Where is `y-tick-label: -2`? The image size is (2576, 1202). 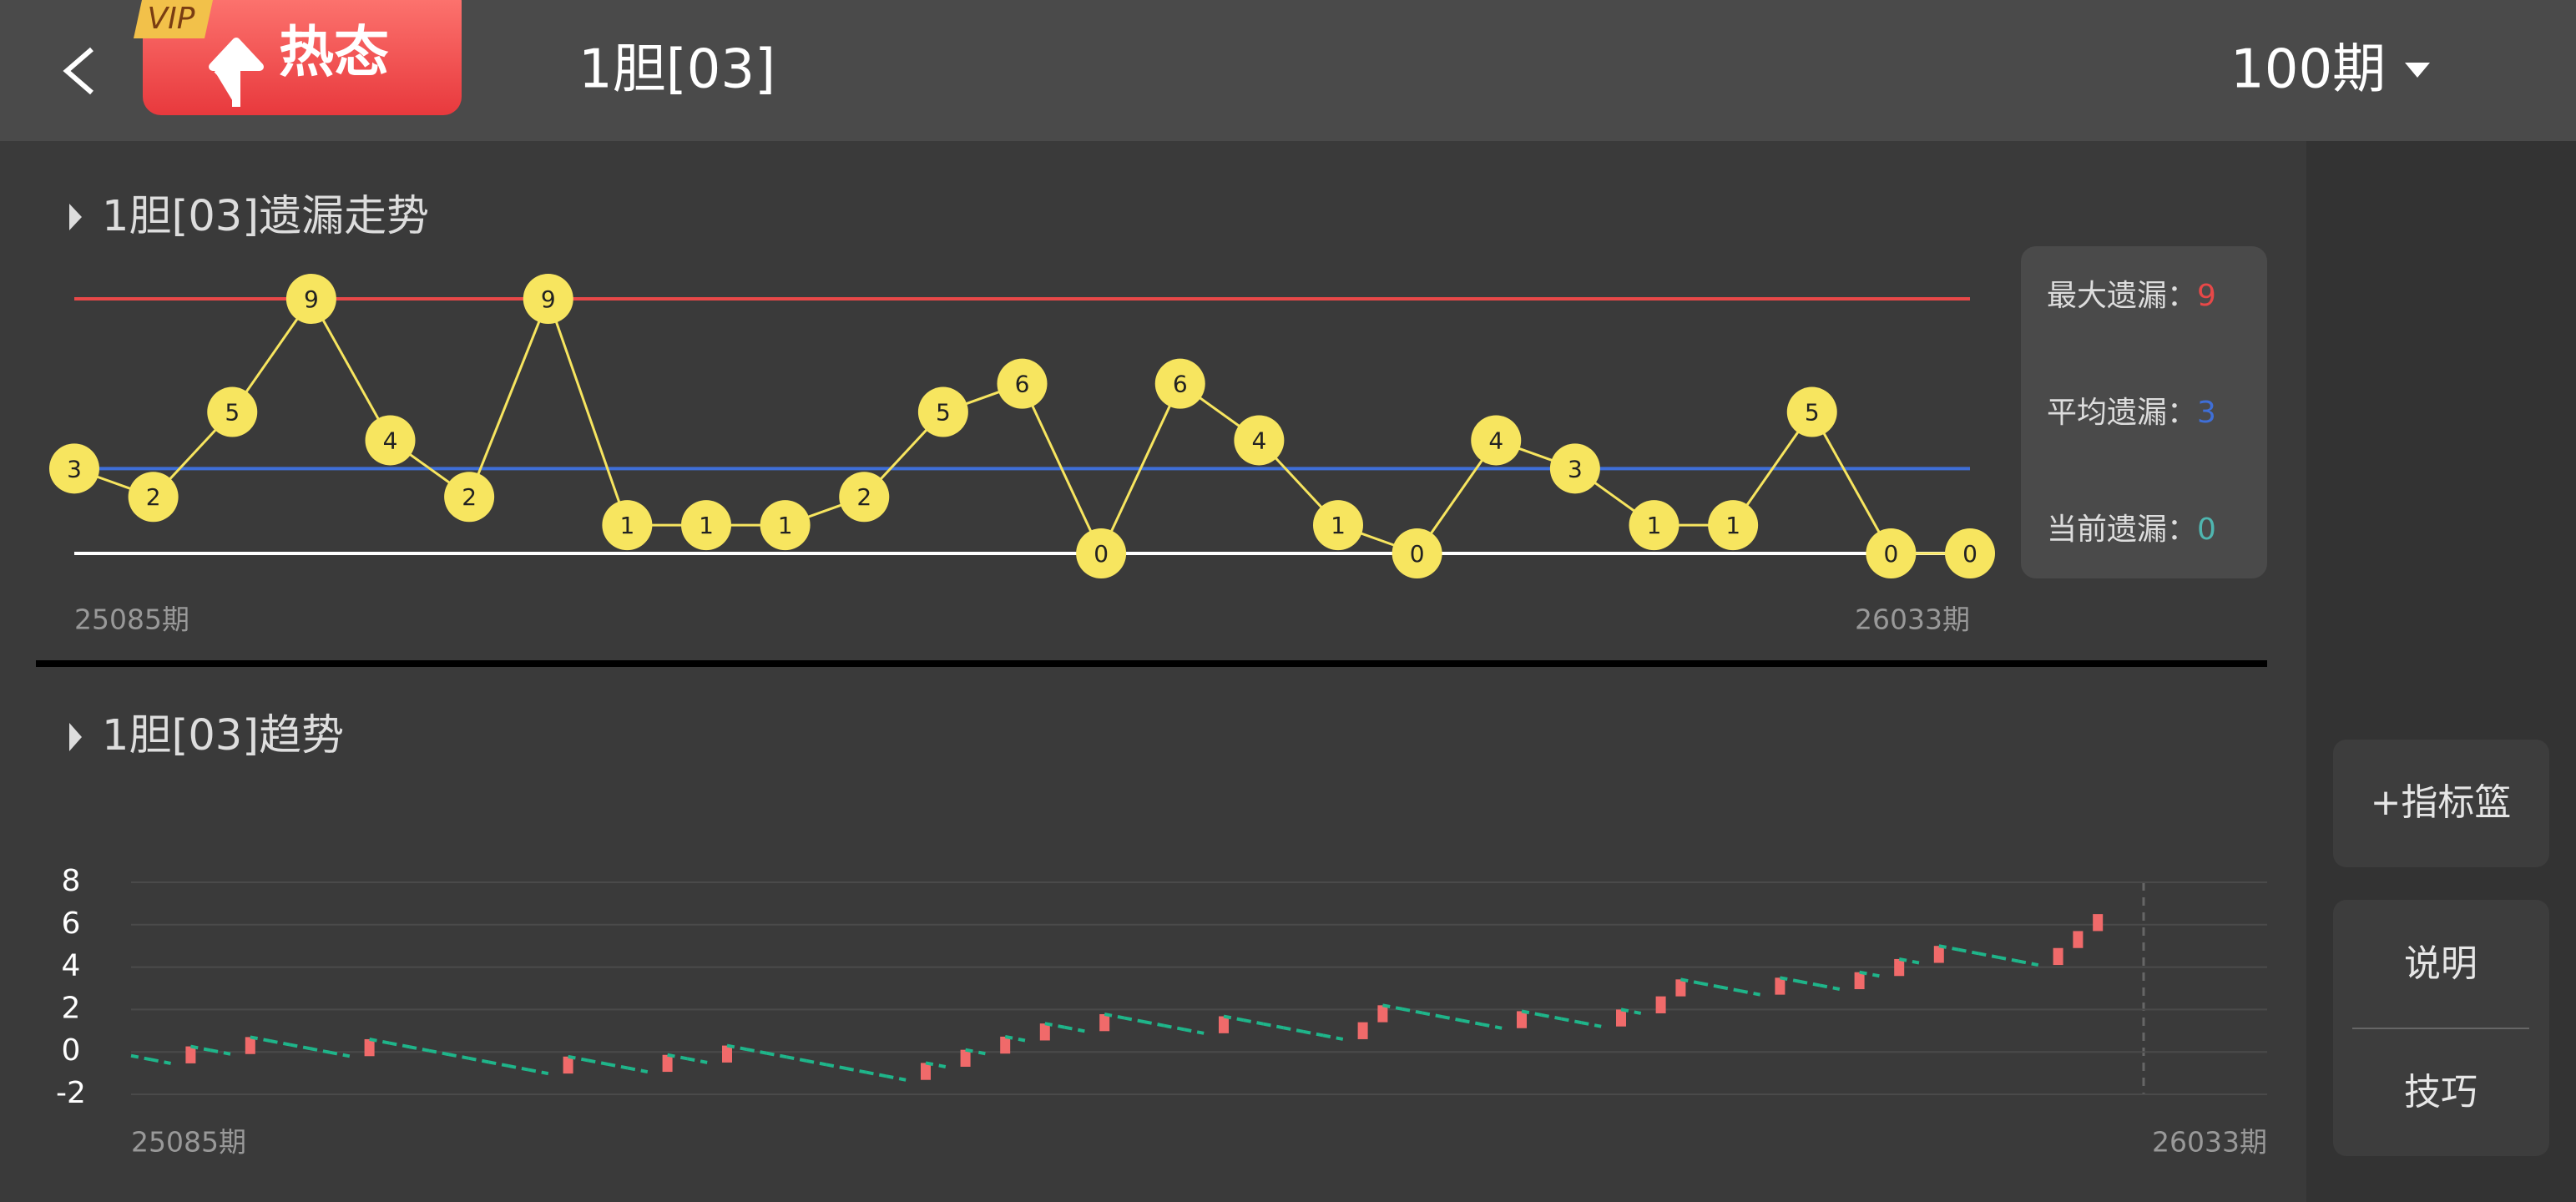
y-tick-label: -2 is located at coordinates (71, 1093).